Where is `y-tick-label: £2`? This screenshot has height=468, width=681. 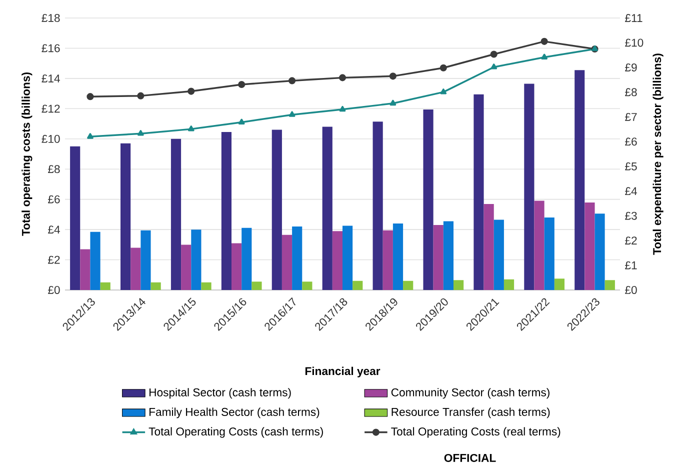
y-tick-label: £2 is located at coordinates (54, 260).